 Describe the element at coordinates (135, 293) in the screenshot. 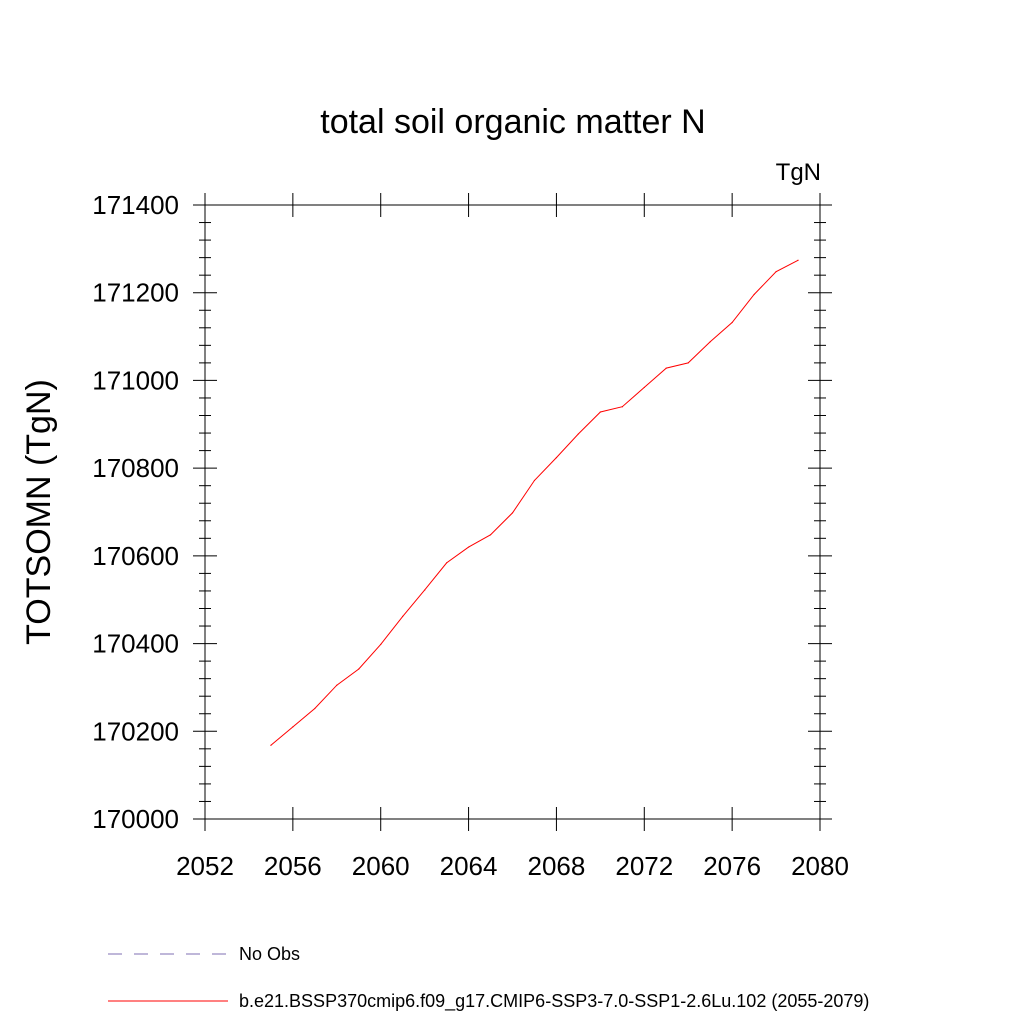

I see `y-tick-label: 171200` at that location.